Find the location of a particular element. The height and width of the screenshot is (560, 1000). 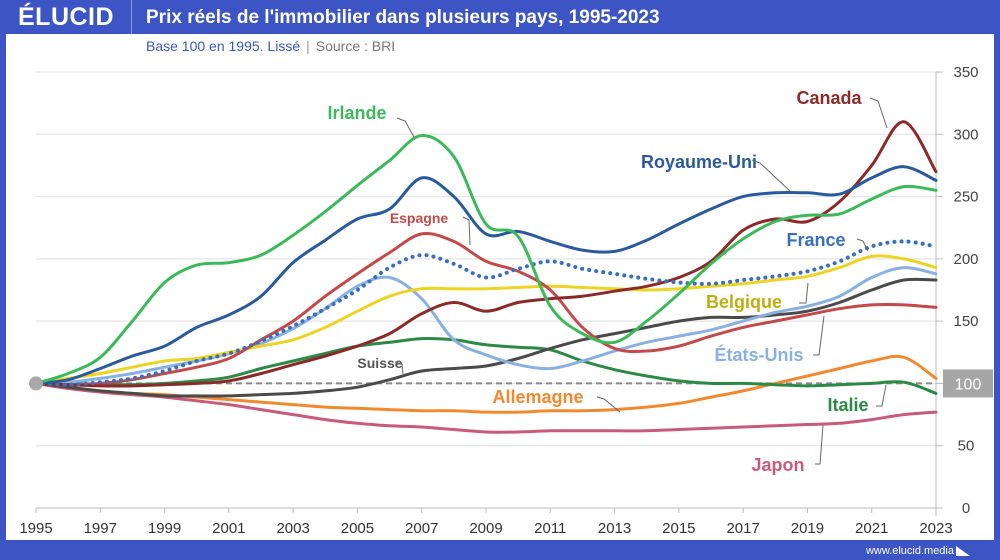

x-tick-label: 2017 is located at coordinates (742, 528).